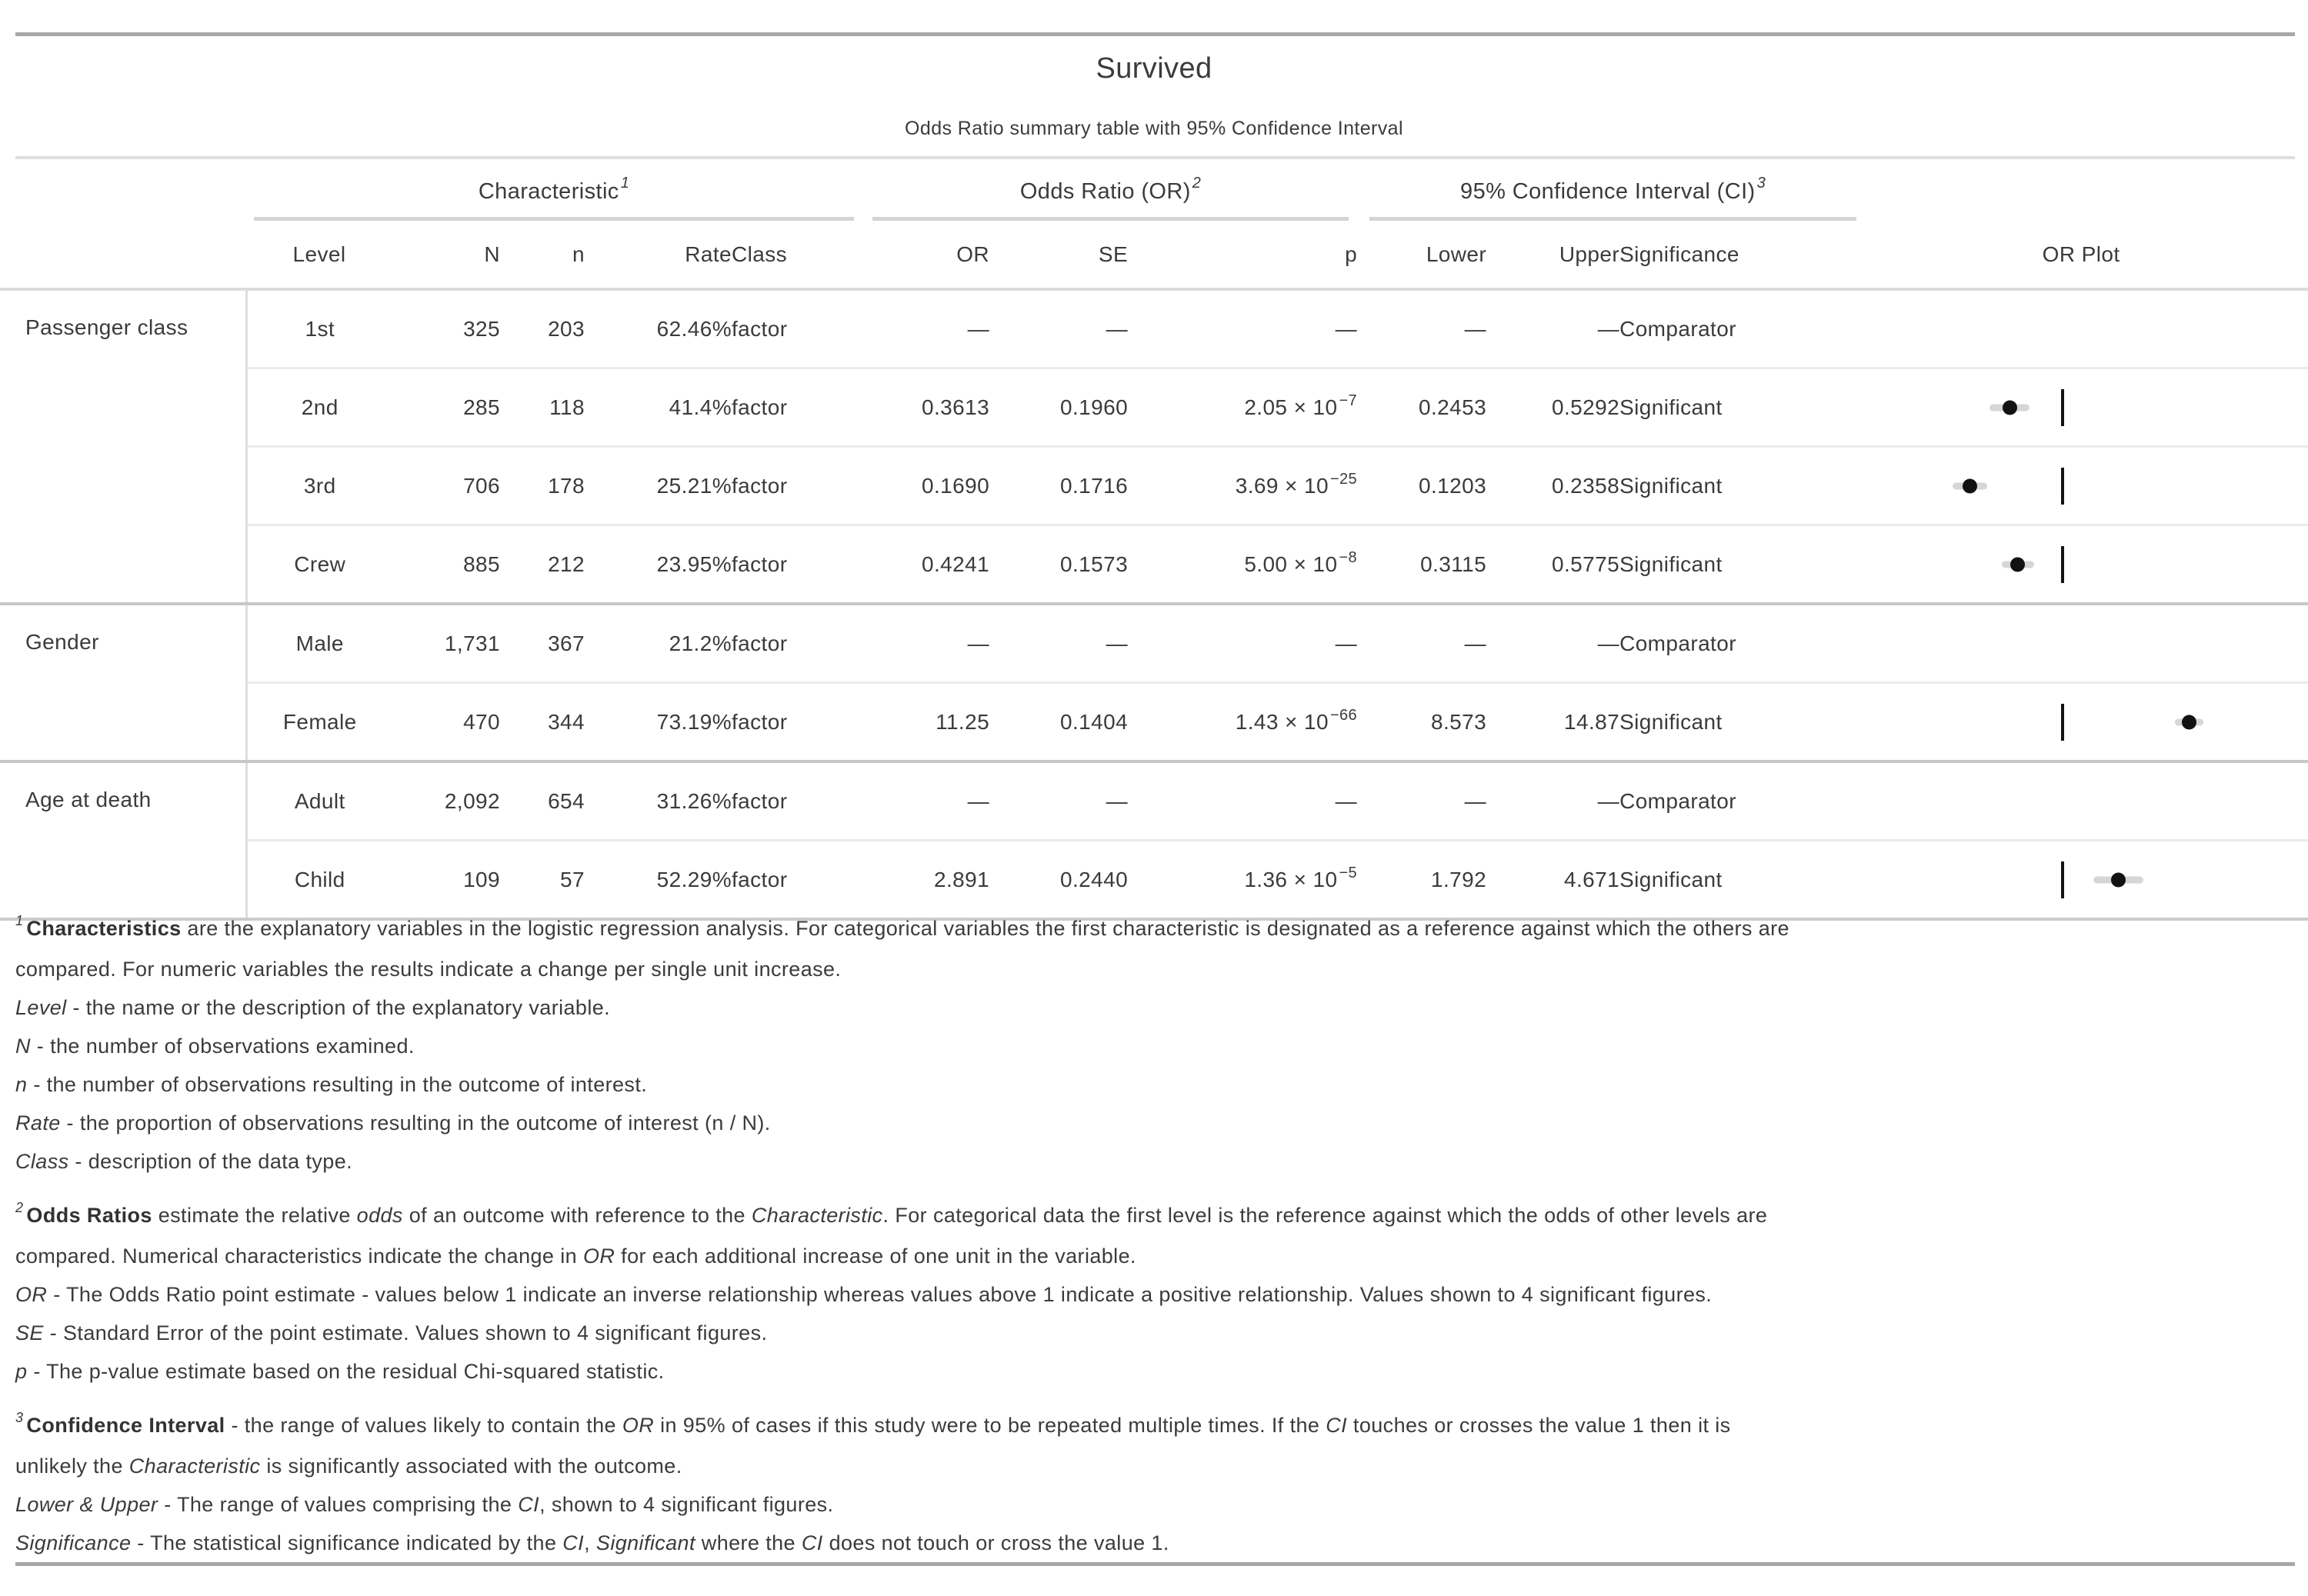 The width and height of the screenshot is (2308, 1596). Describe the element at coordinates (542, 256) in the screenshot. I see `column-header-n-outcome: n` at that location.